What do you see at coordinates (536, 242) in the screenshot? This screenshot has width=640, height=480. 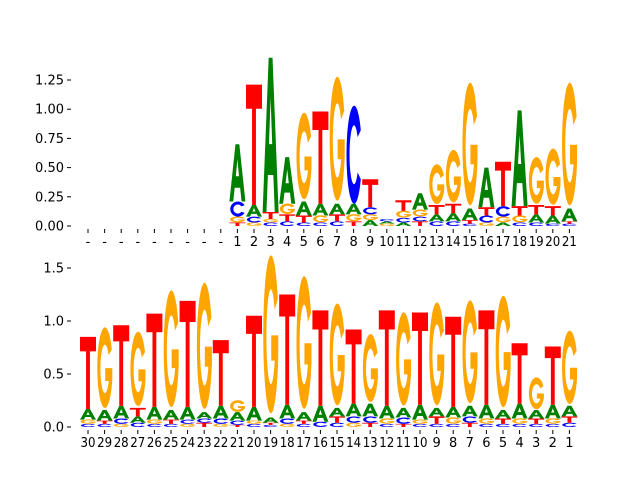 I see `x-tick-label: 19` at bounding box center [536, 242].